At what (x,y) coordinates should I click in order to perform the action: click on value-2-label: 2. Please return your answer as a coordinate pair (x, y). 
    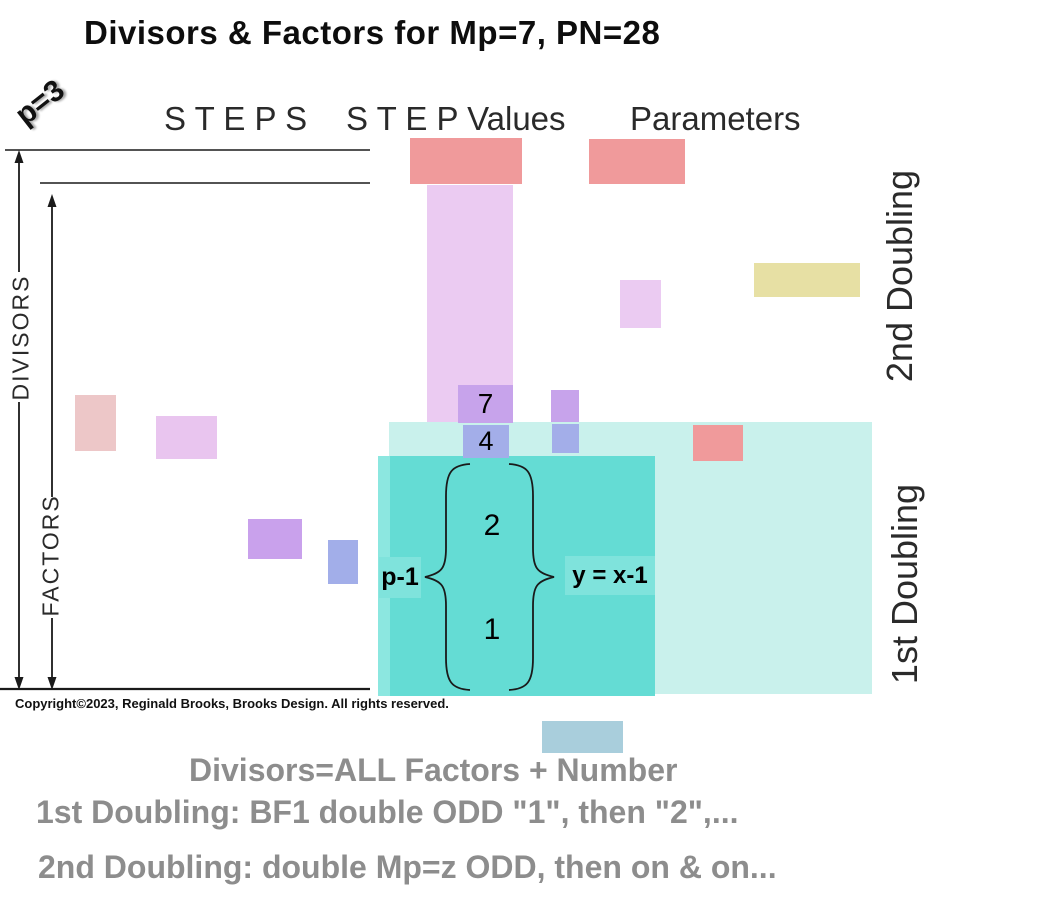
    Looking at the image, I should click on (492, 525).